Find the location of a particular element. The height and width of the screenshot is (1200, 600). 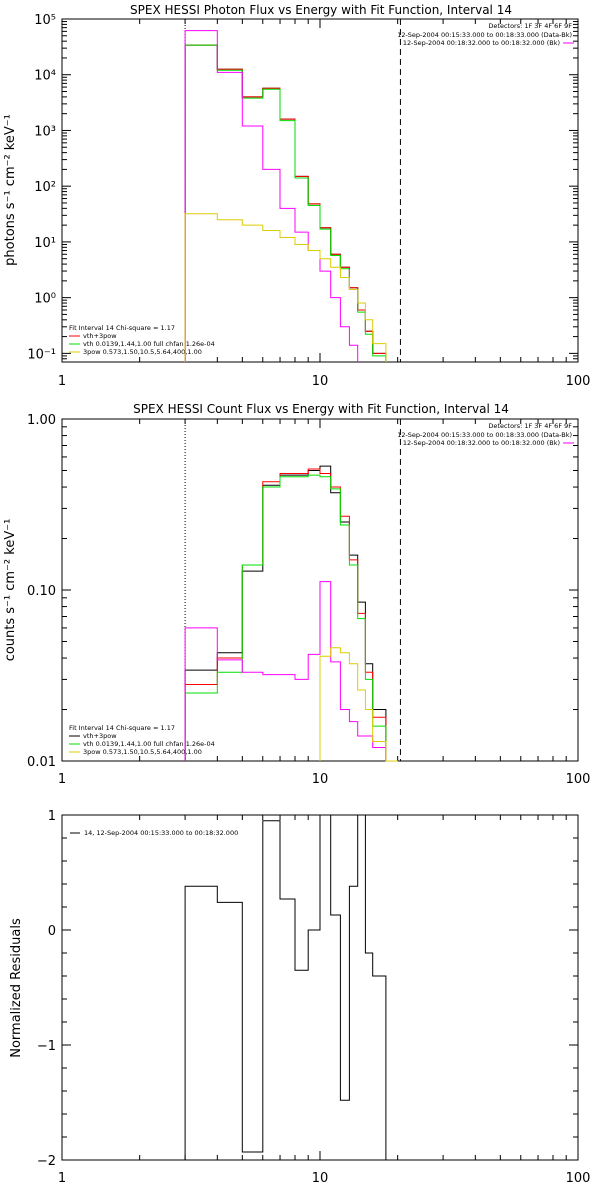

y-tick-label: 0.10 is located at coordinates (41, 591).